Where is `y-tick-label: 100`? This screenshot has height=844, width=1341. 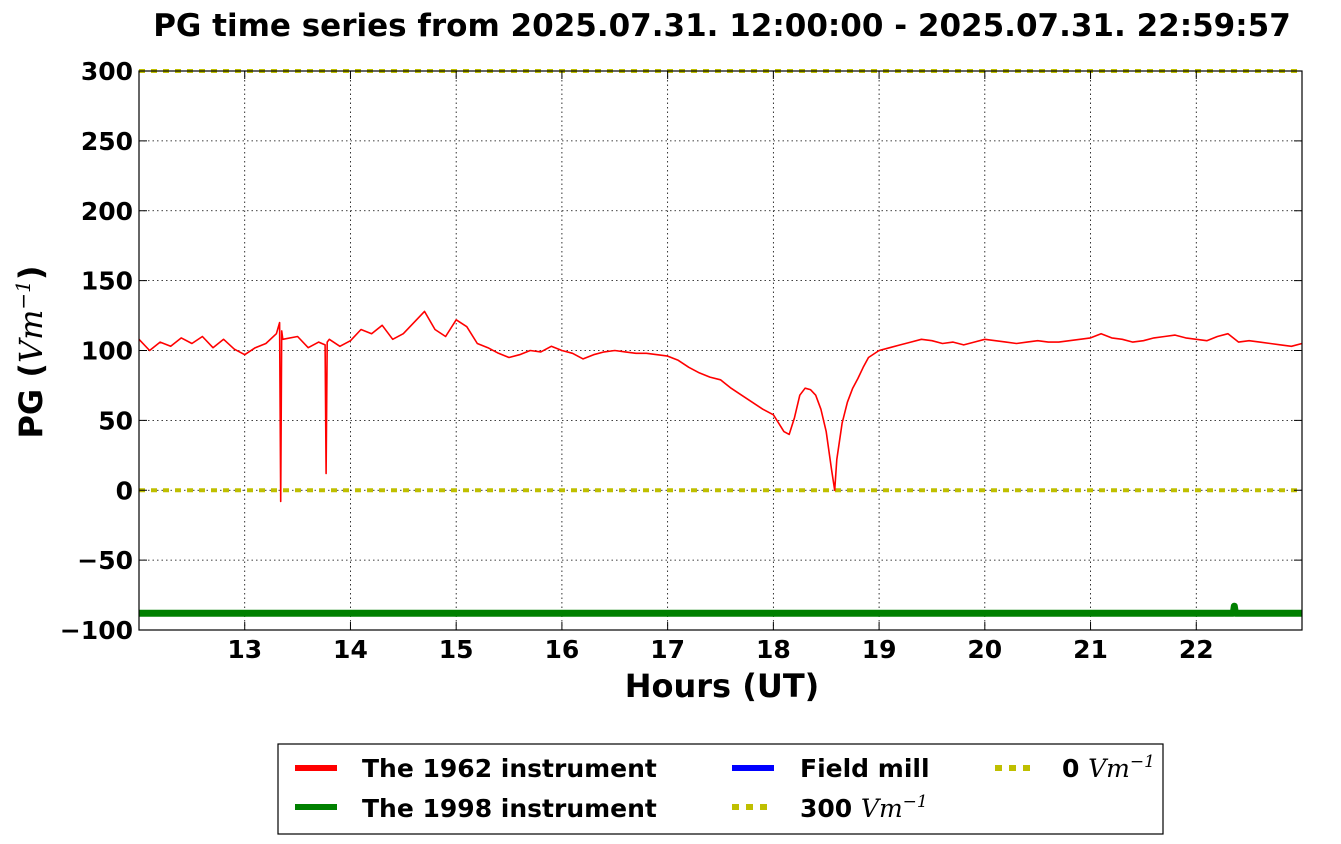
y-tick-label: 100 is located at coordinates (107, 351).